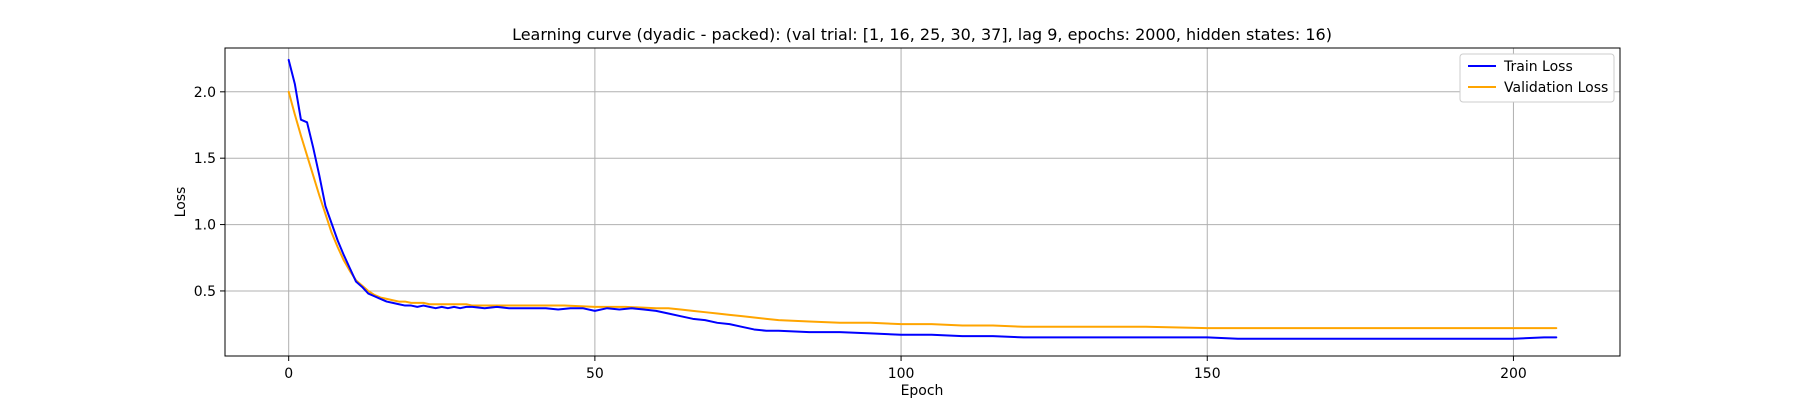 The image size is (1800, 404). Describe the element at coordinates (205, 292) in the screenshot. I see `y-tick-label: 0.5` at that location.